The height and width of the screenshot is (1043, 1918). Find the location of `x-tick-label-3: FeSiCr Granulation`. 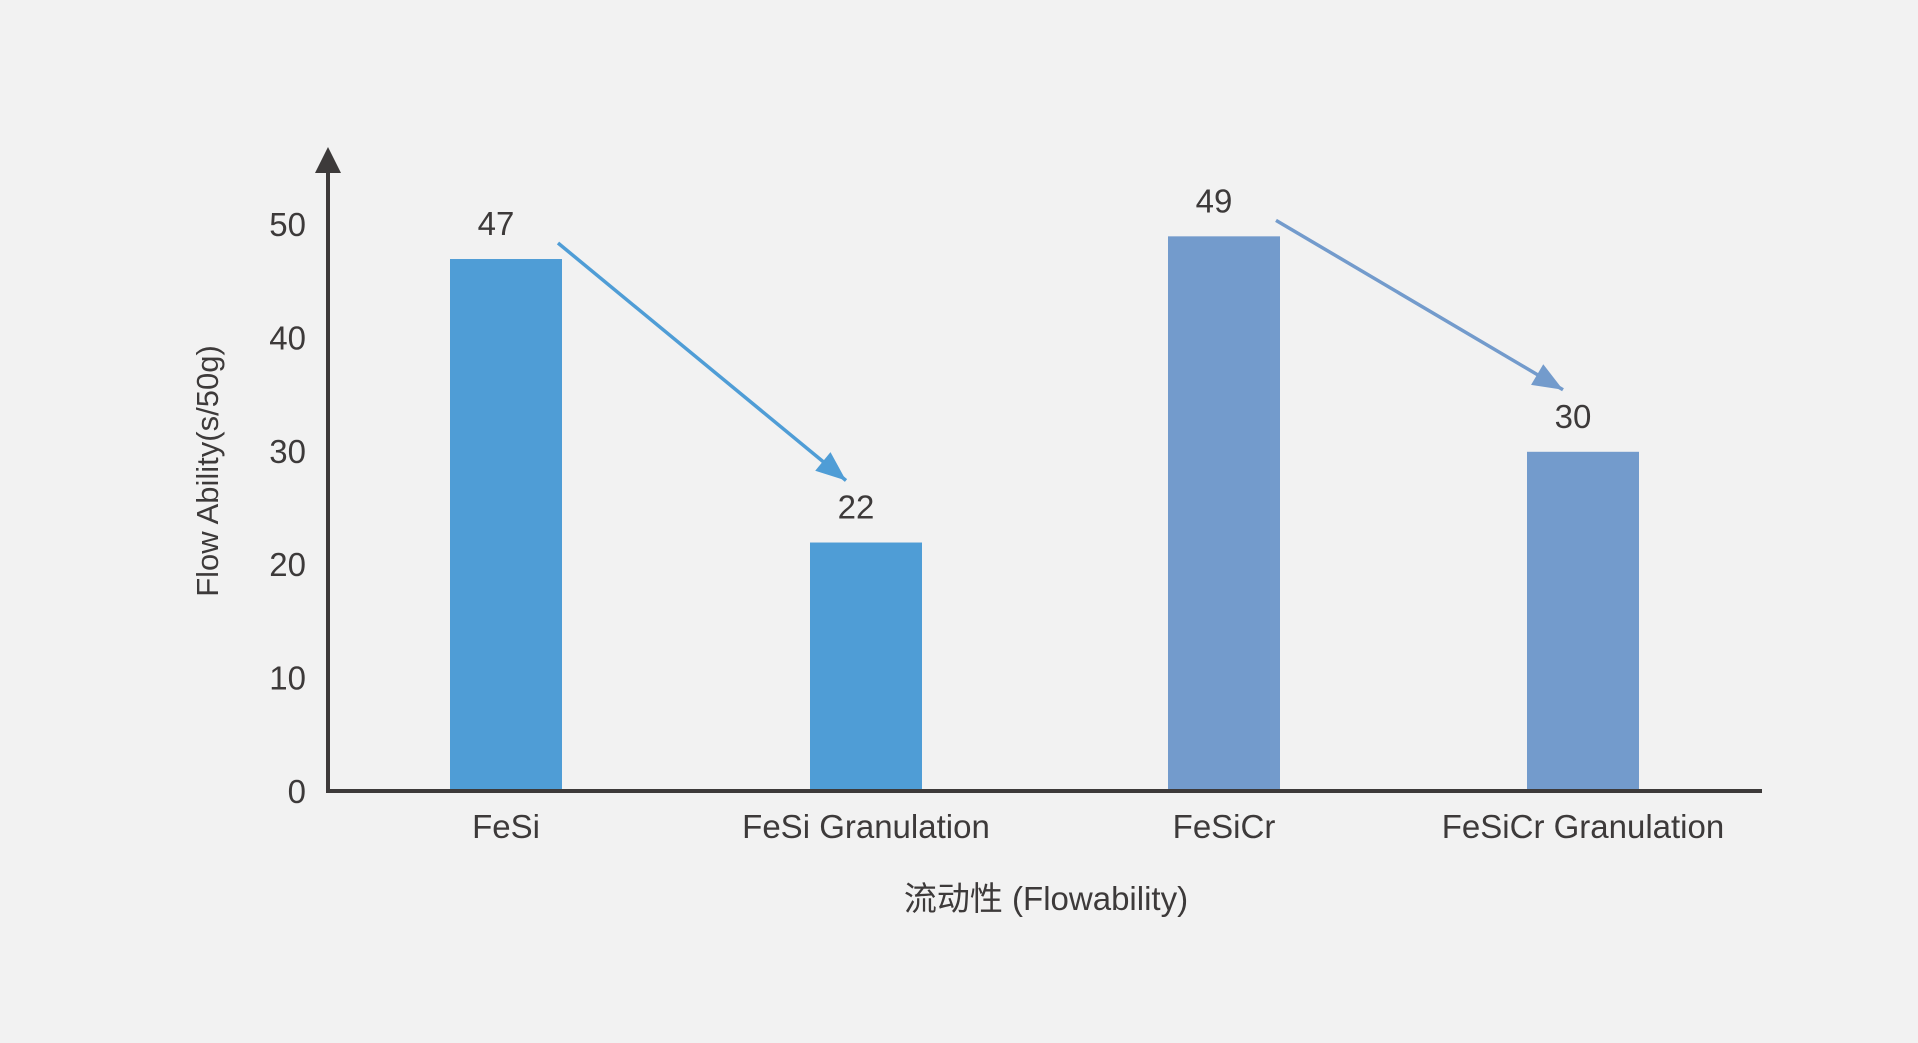

x-tick-label-3: FeSiCr Granulation is located at coordinates (1583, 826).